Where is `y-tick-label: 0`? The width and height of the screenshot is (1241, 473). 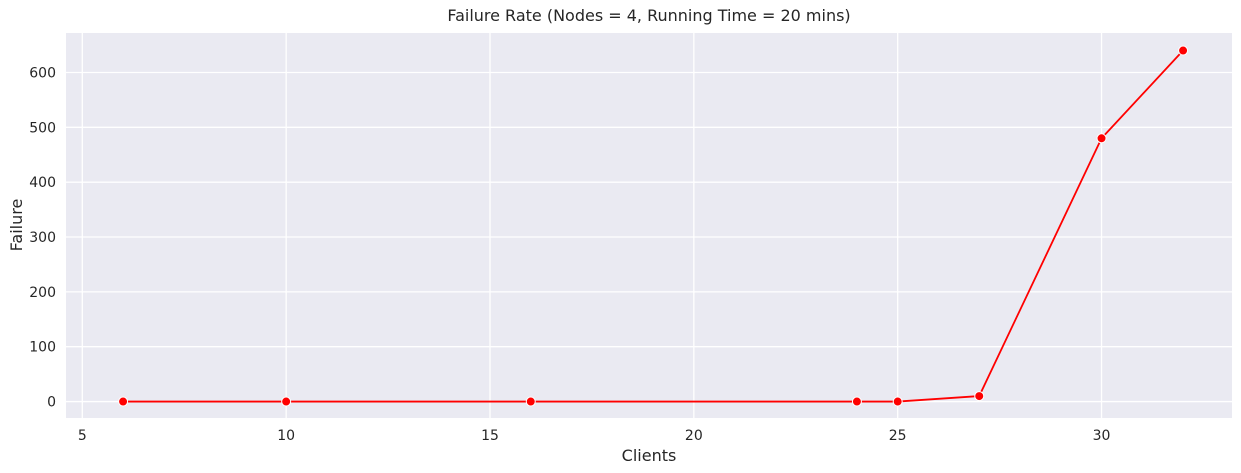 y-tick-label: 0 is located at coordinates (51, 403).